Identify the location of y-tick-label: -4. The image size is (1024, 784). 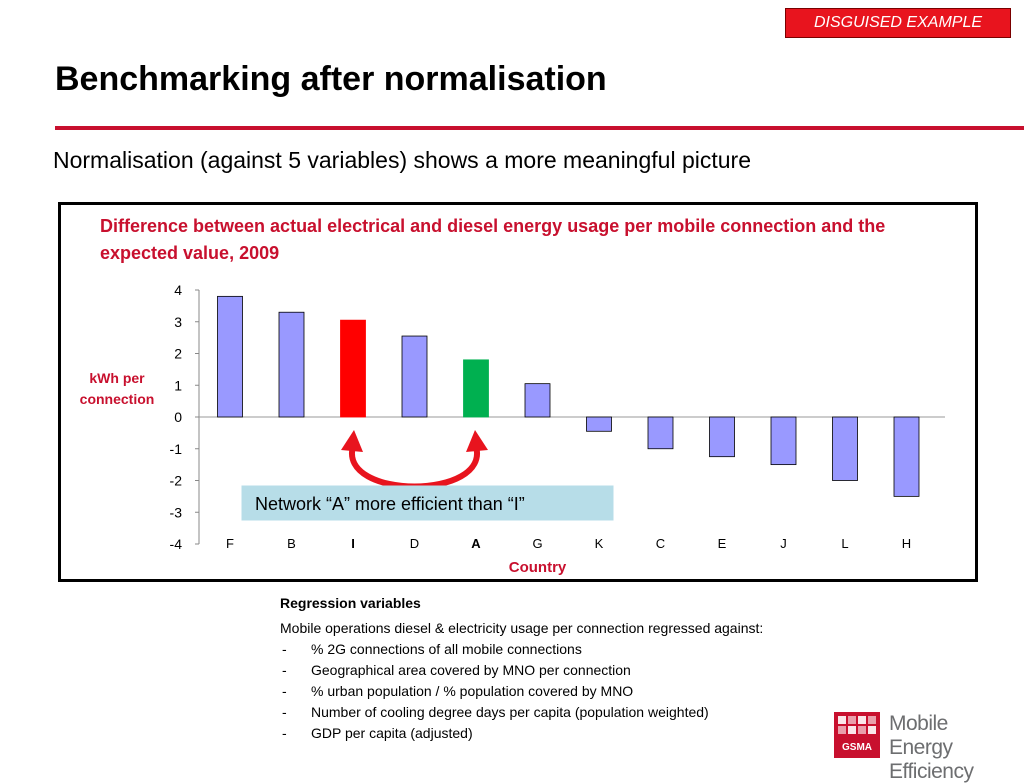
(176, 544).